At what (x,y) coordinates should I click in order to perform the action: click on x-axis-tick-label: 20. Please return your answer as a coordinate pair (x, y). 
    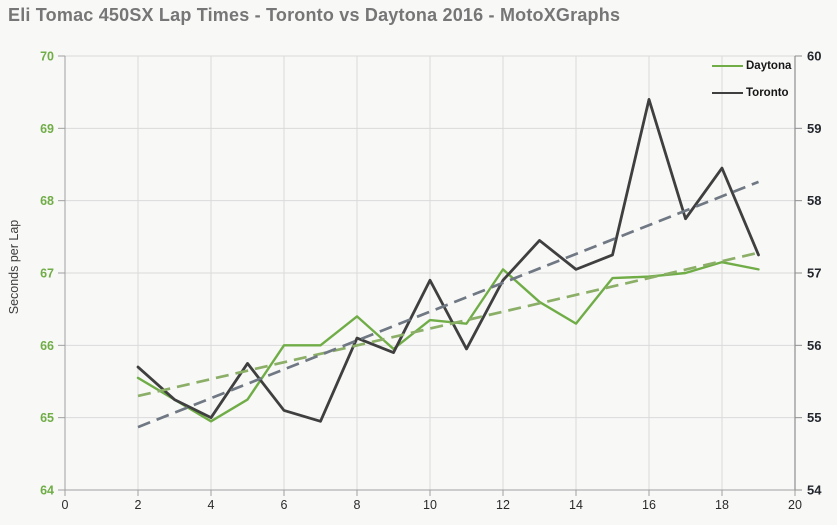
    Looking at the image, I should click on (795, 505).